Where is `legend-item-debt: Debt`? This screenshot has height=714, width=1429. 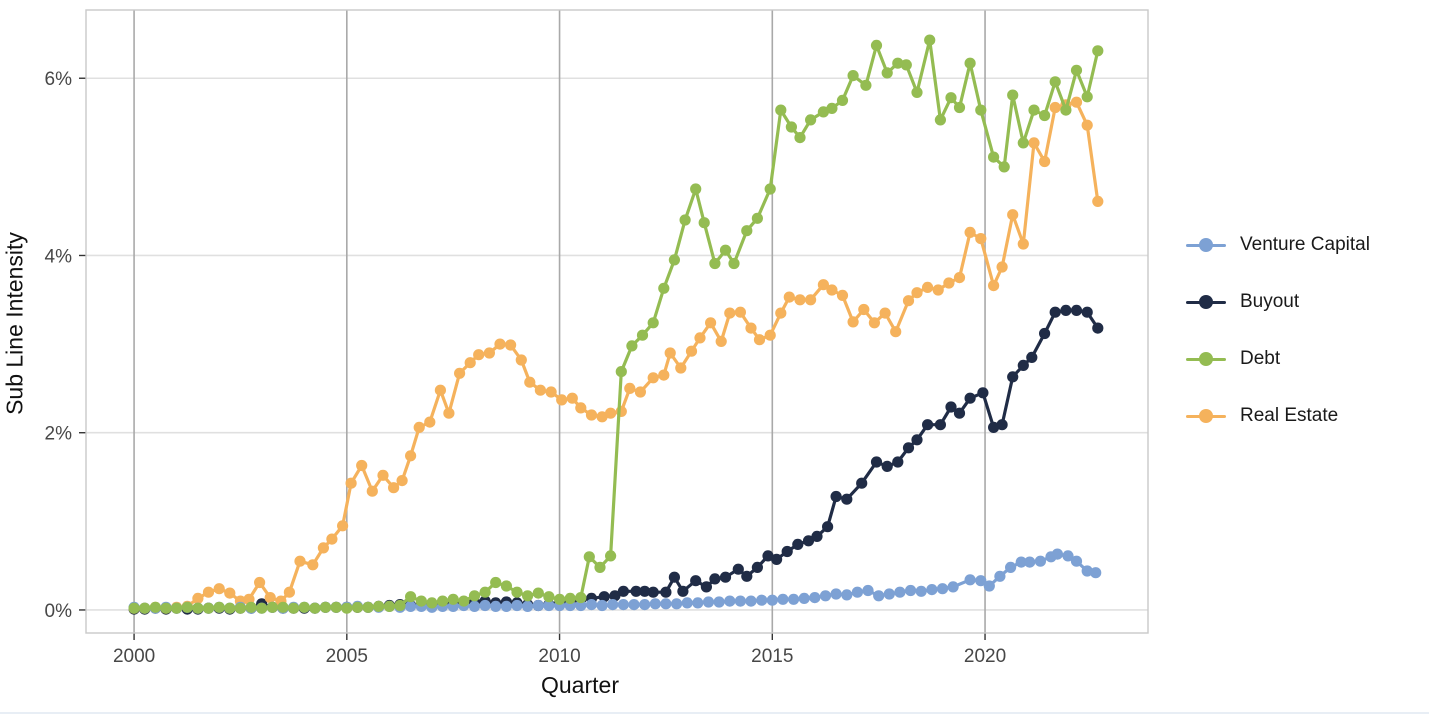
legend-item-debt: Debt is located at coordinates (1306, 359).